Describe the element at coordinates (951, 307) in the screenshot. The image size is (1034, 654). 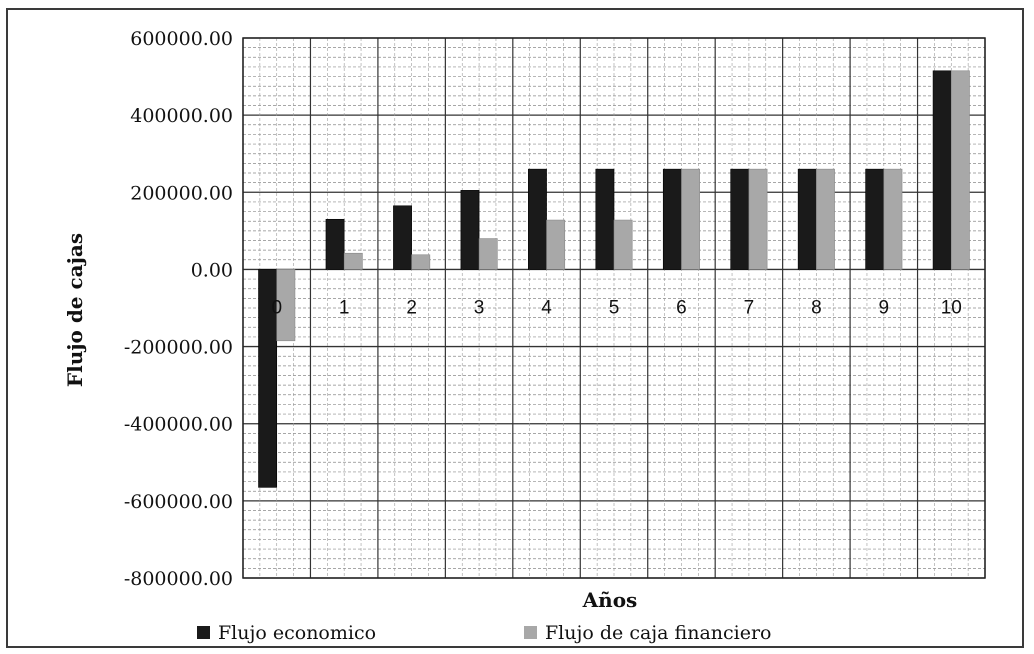
I see `x-tick-label: 10` at that location.